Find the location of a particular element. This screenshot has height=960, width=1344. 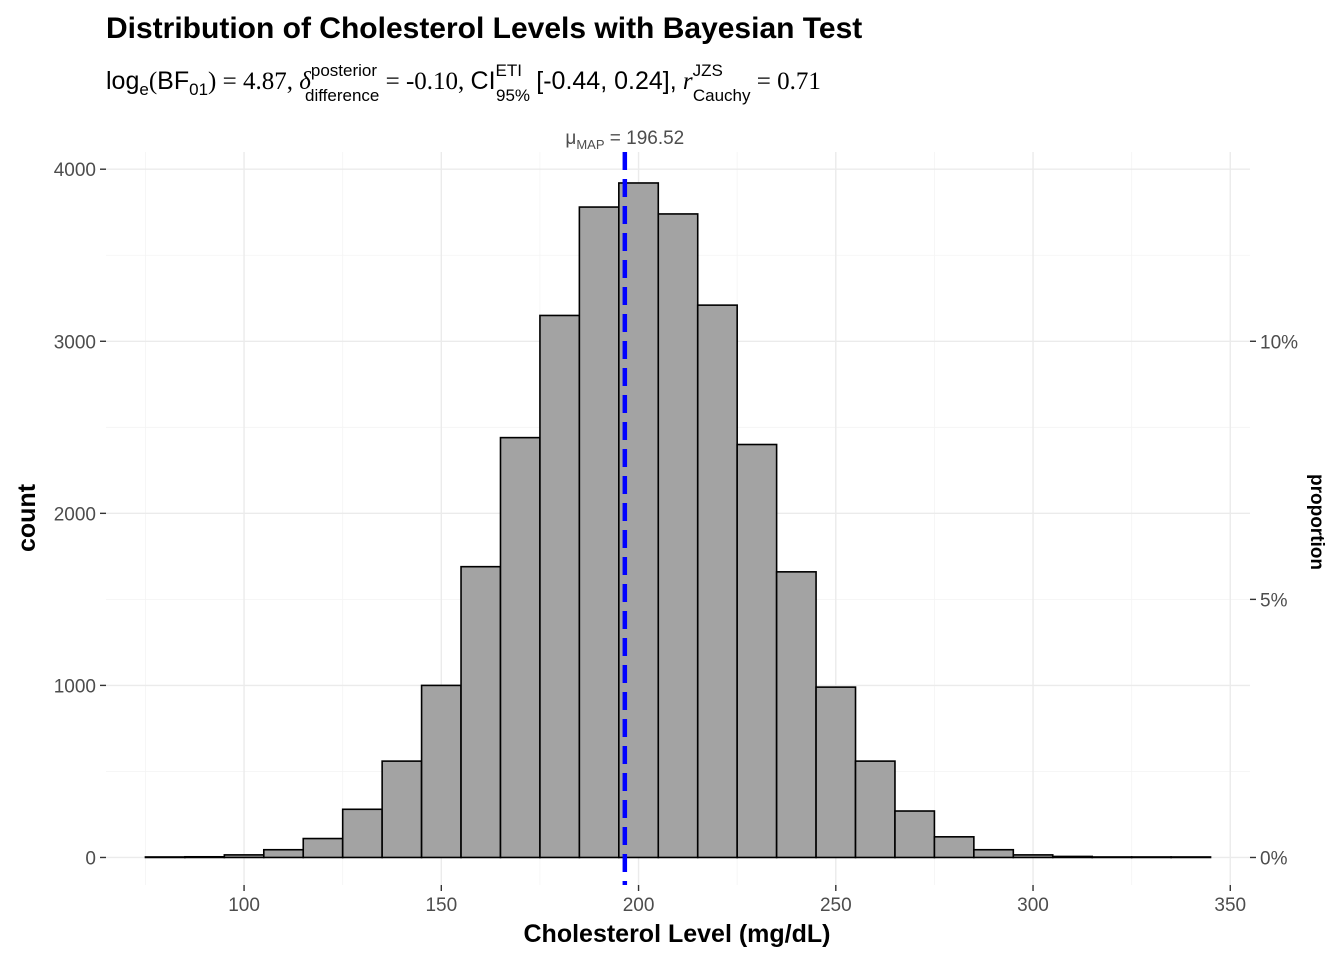

x-tick-label: 350 is located at coordinates (1230, 905).